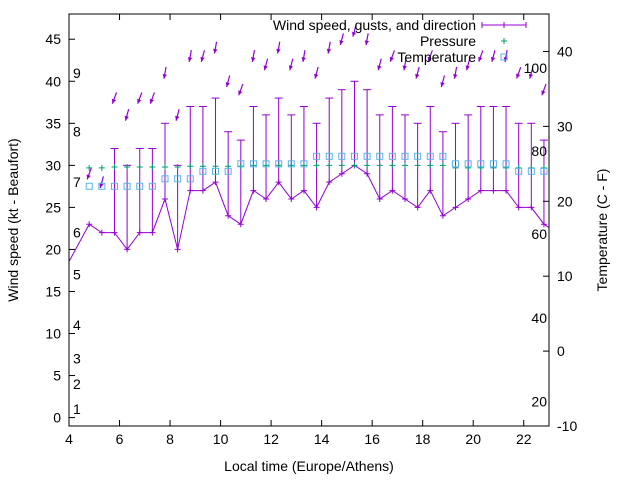  I want to click on beaufort-label: 9, so click(77, 73).